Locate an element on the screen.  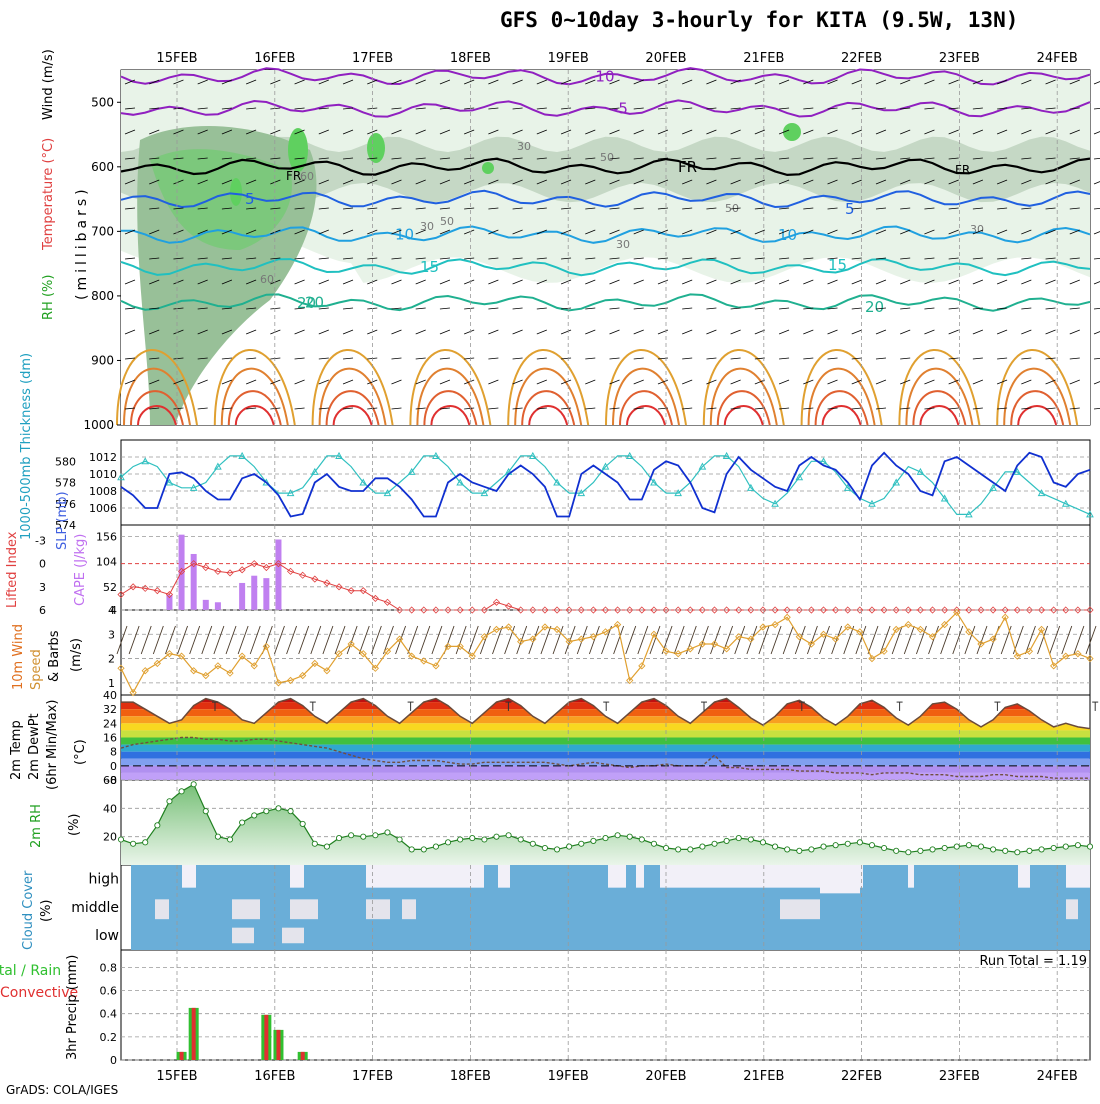
dewpt-axis-label: 2m DewPt is located at coordinates (34, 746).